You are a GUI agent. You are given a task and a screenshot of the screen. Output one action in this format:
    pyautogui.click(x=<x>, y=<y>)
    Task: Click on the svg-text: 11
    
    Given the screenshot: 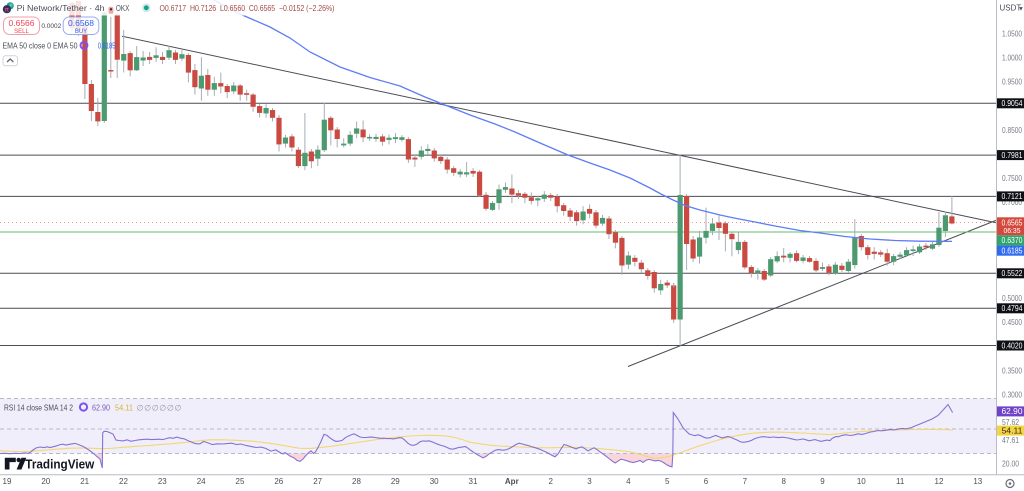 What is the action you would take?
    pyautogui.click(x=900, y=481)
    